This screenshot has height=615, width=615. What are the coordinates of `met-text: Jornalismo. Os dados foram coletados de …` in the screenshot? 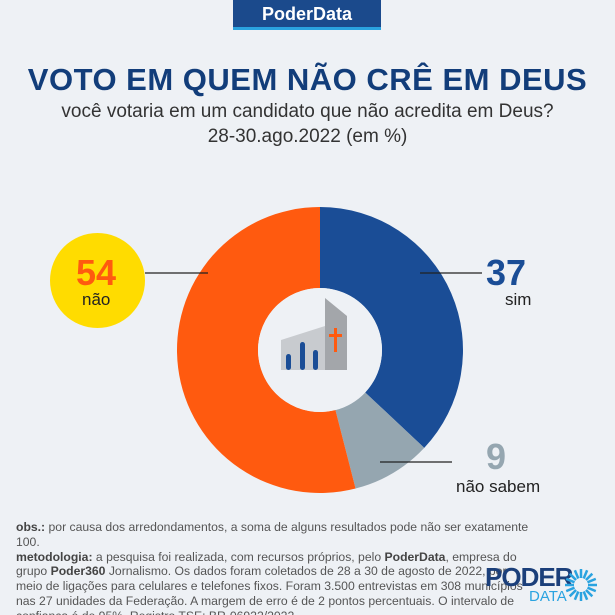 It's located at (269, 589).